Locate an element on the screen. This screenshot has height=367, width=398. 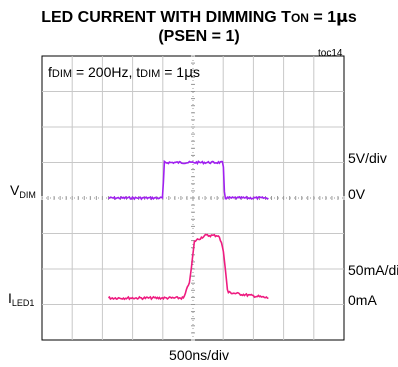
vdim-trace is located at coordinates (188, 180).